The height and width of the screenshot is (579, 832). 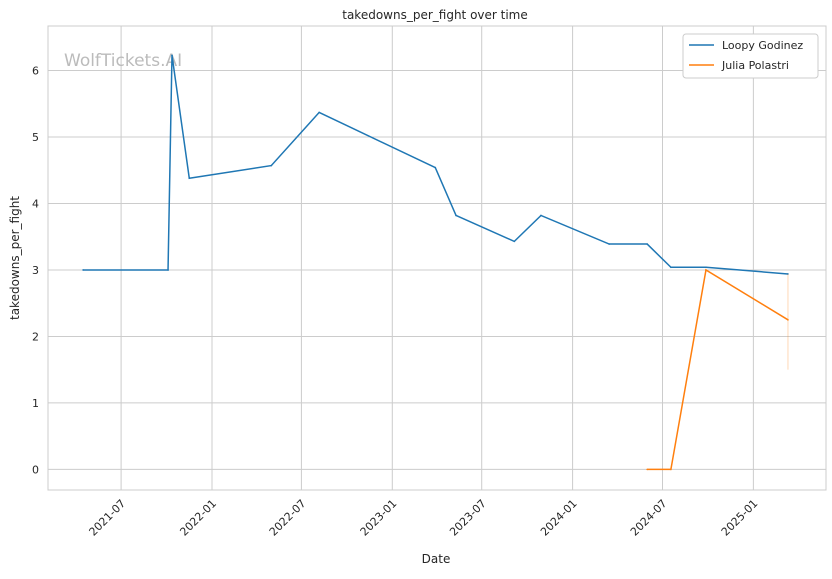 What do you see at coordinates (35, 336) in the screenshot?
I see `y-tick-label: 2` at bounding box center [35, 336].